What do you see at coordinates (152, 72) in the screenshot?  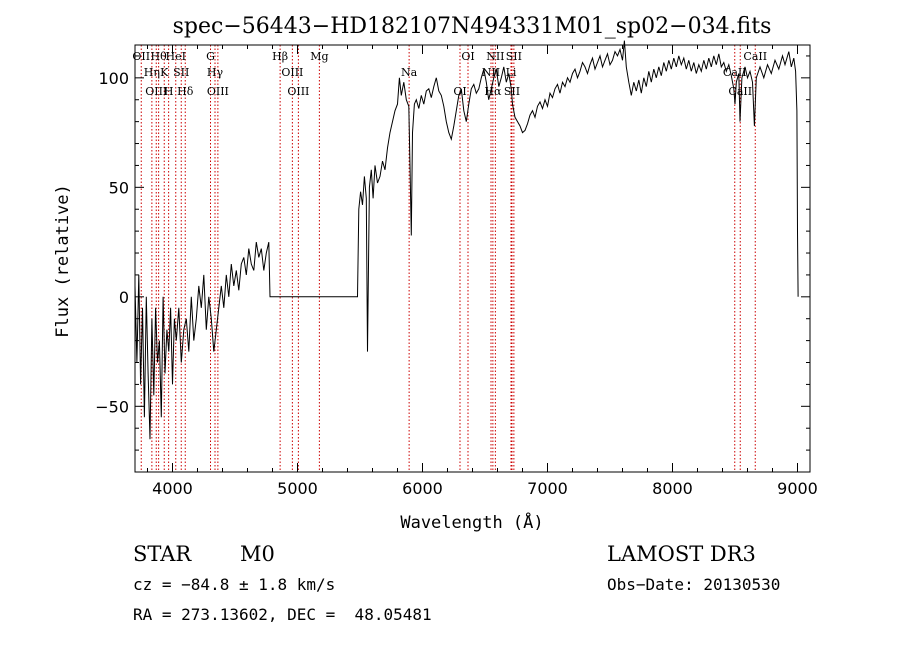 I see `spectral-line-label: Hη` at bounding box center [152, 72].